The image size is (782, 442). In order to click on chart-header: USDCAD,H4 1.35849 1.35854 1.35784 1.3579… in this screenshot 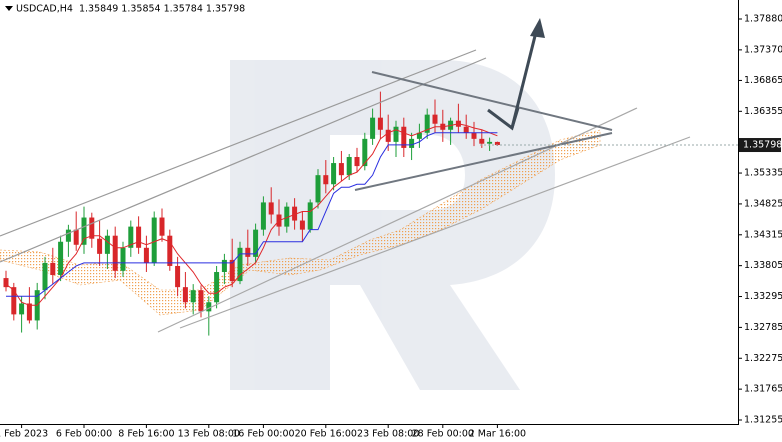, I will do `click(130, 9)`.